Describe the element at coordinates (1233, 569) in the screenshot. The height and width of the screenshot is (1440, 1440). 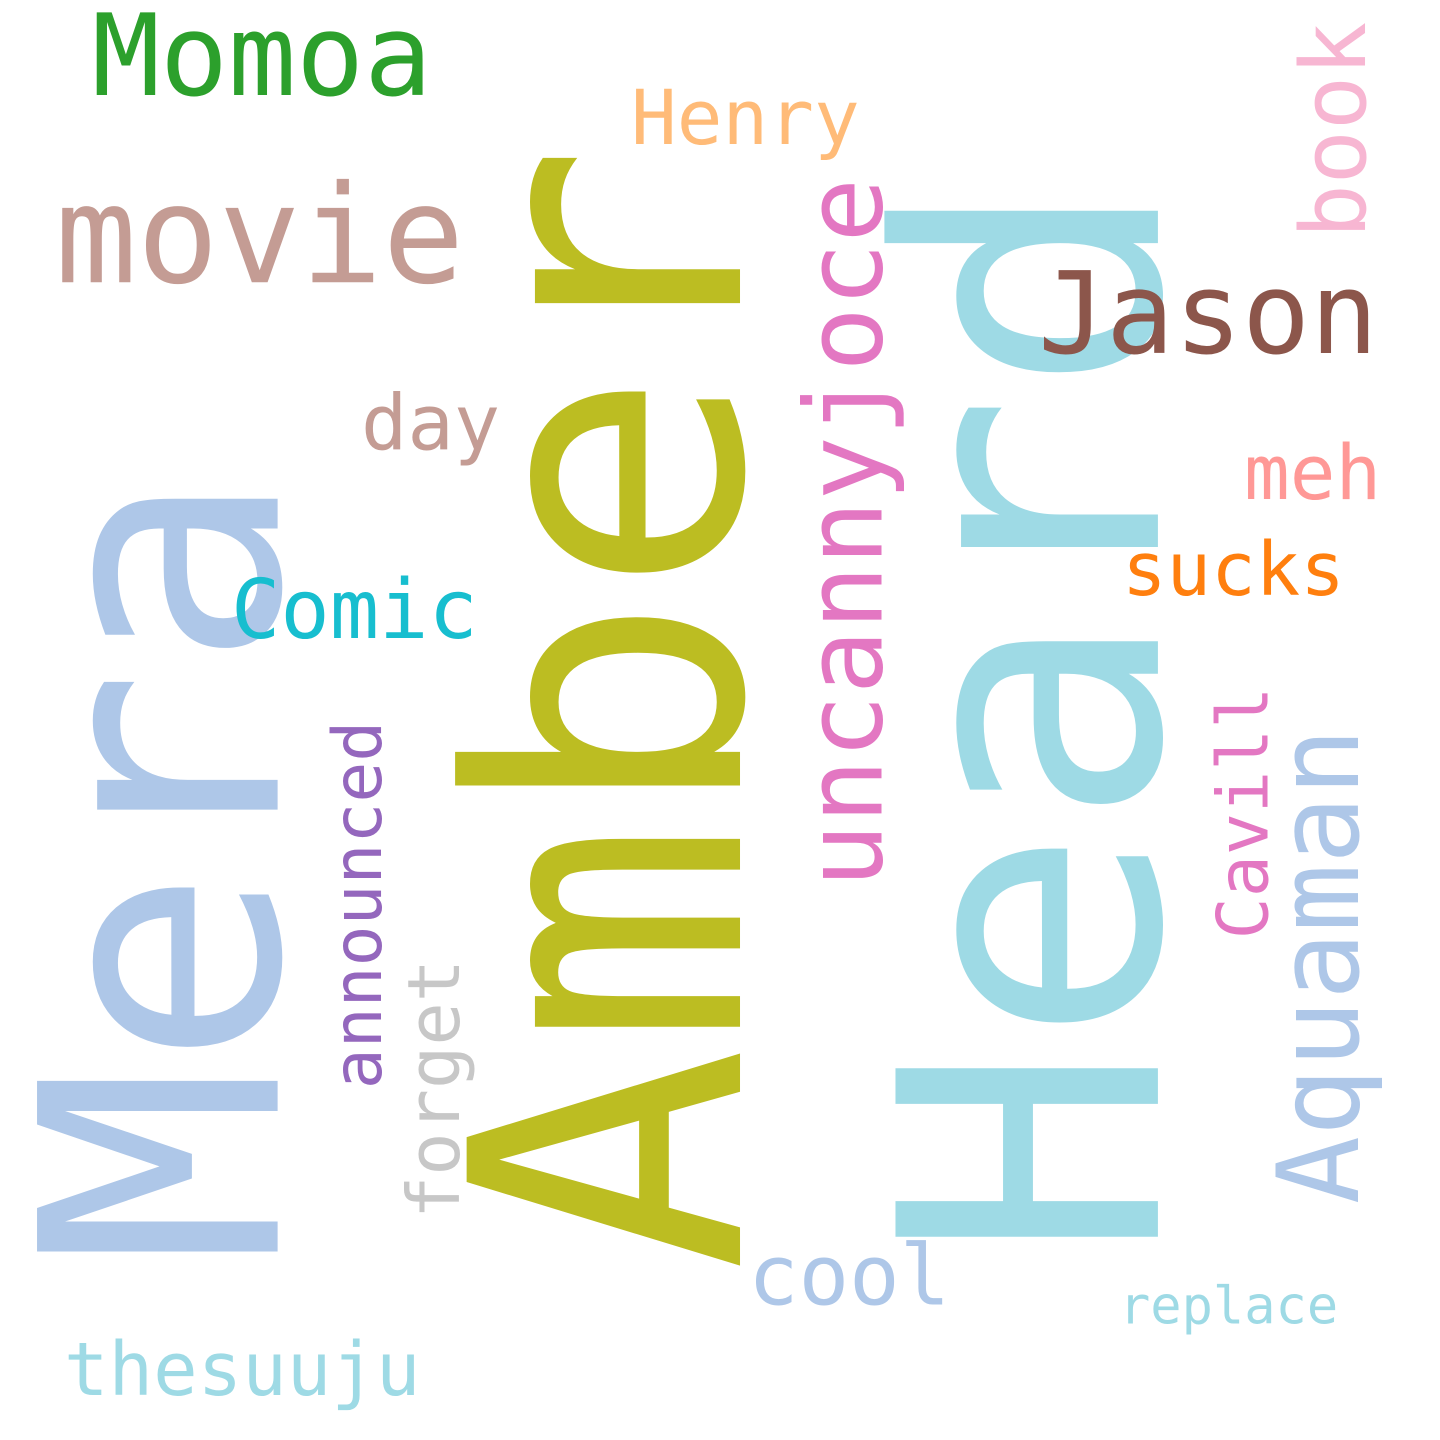
I see `word-sucks: sucks` at that location.